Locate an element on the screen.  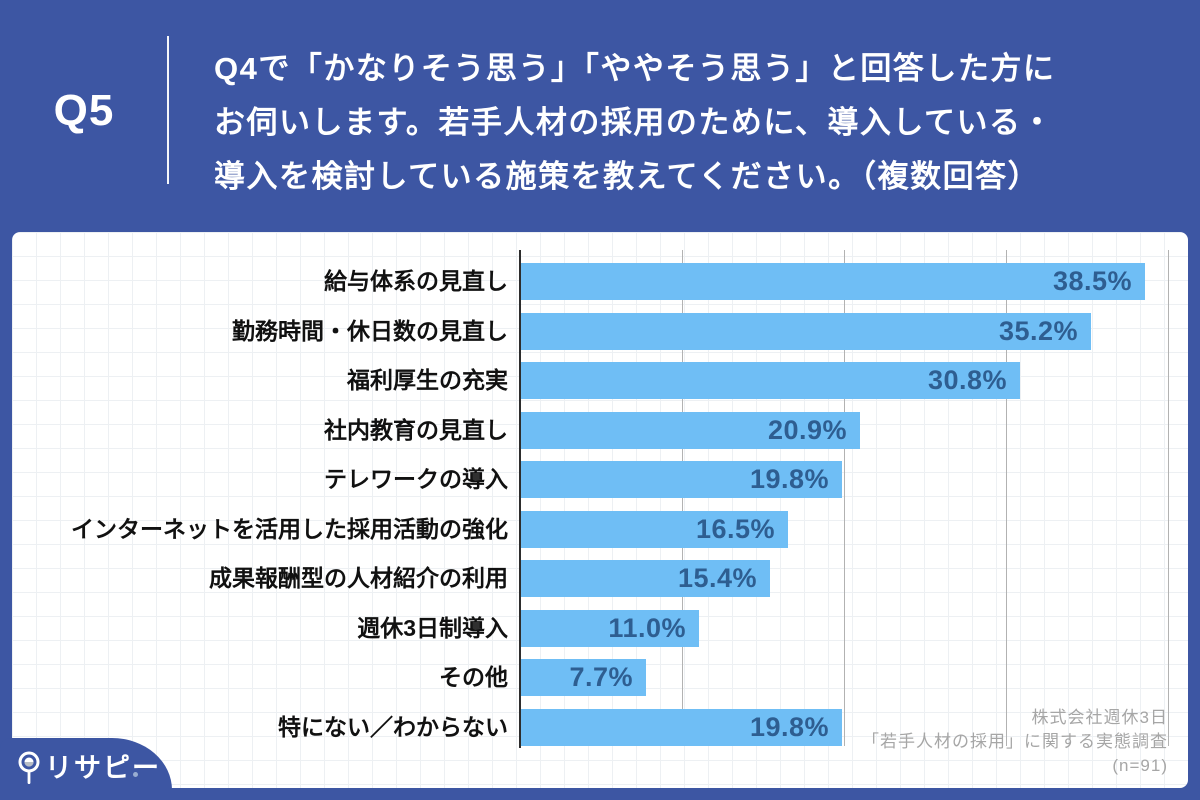
bar-value-label: 30.8% is located at coordinates (967, 380).